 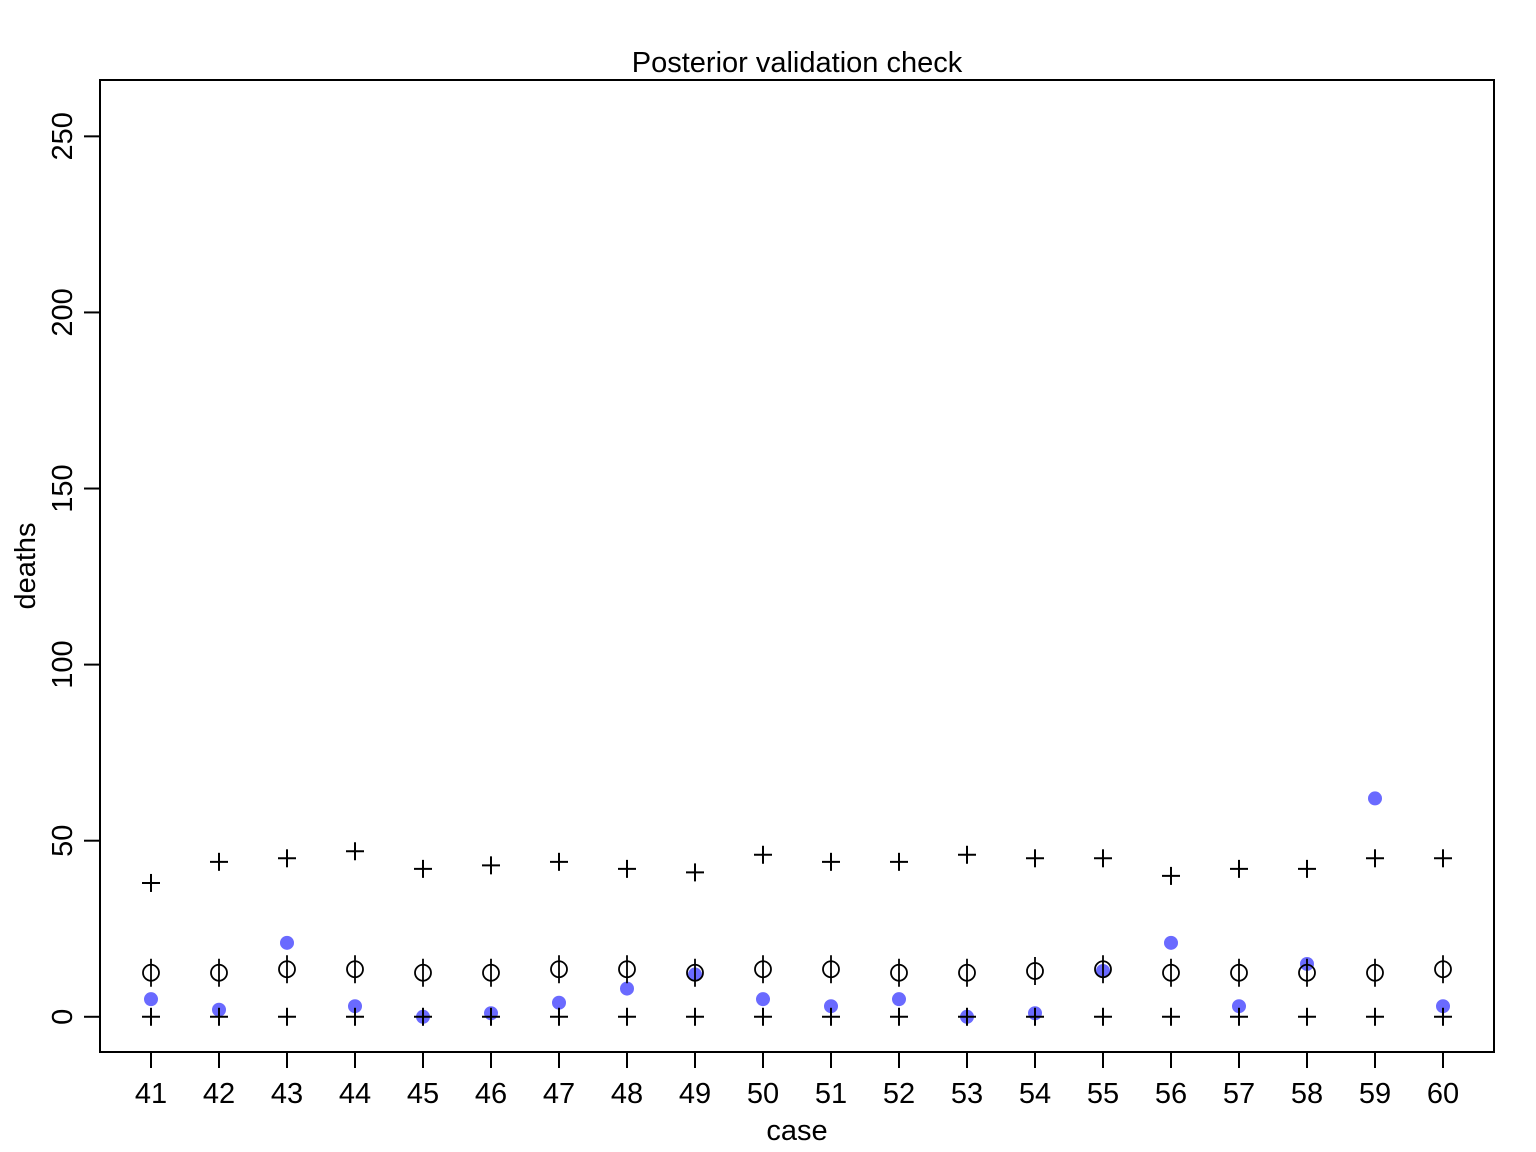 I want to click on x-tick-label: 41, so click(x=151, y=1094).